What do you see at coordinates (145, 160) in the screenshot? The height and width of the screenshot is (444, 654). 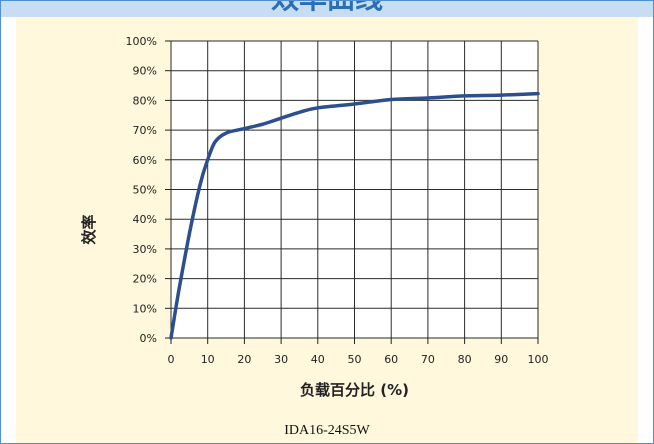 I see `y-tick-label-6: 60%` at bounding box center [145, 160].